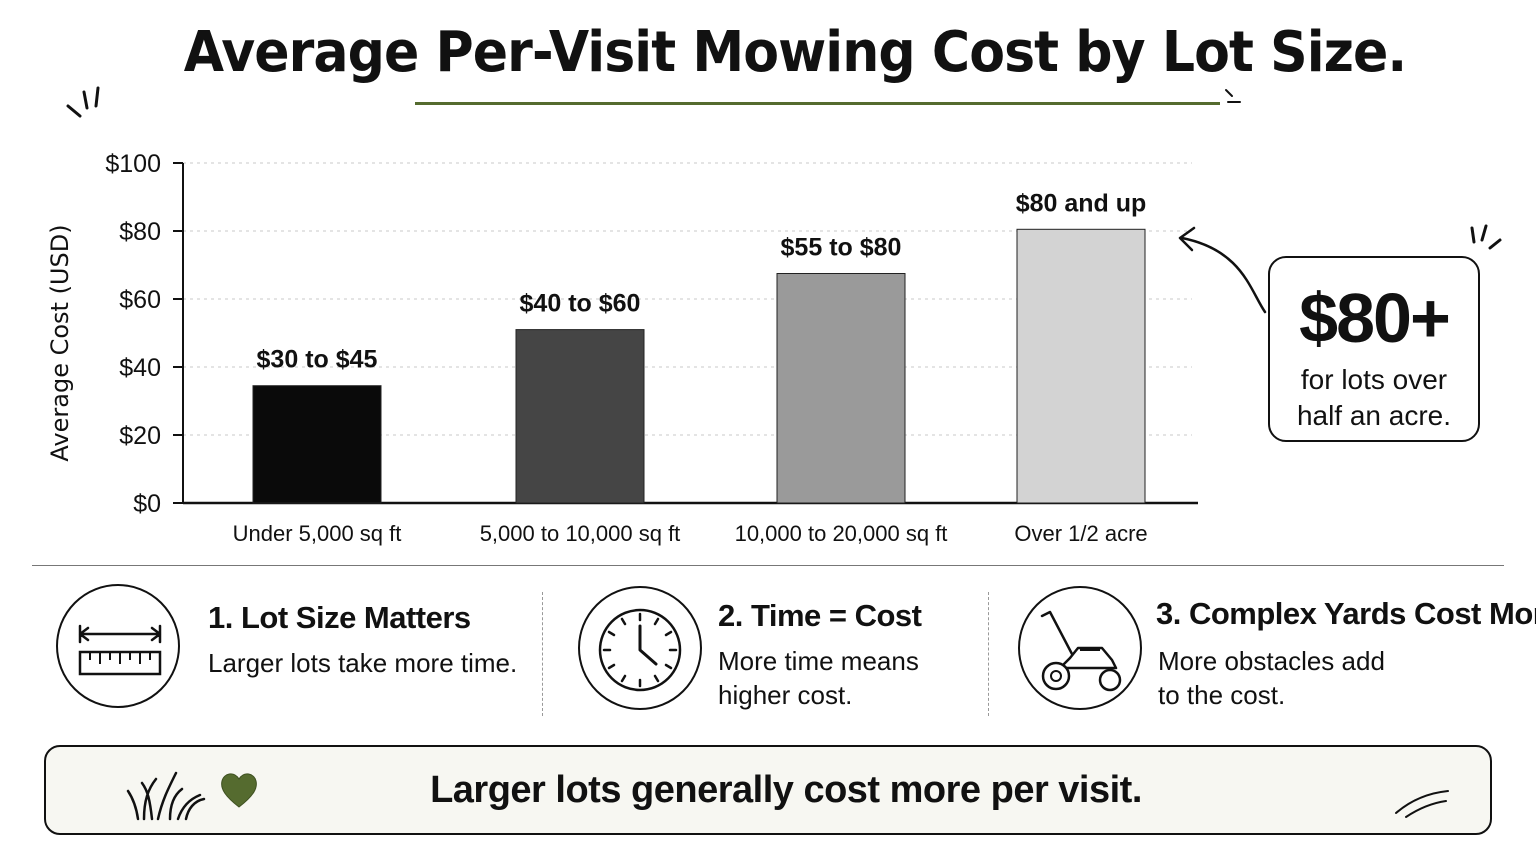 The width and height of the screenshot is (1536, 864). What do you see at coordinates (817, 103) in the screenshot?
I see `title-underline` at bounding box center [817, 103].